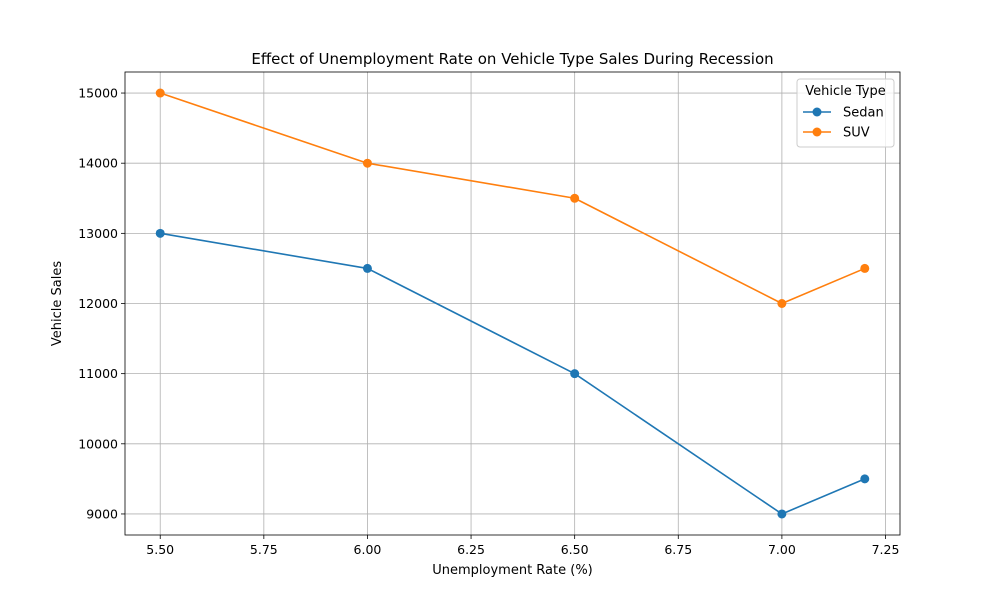 The width and height of the screenshot is (1000, 605). What do you see at coordinates (98, 443) in the screenshot?
I see `y-tick-label: 10000` at bounding box center [98, 443].